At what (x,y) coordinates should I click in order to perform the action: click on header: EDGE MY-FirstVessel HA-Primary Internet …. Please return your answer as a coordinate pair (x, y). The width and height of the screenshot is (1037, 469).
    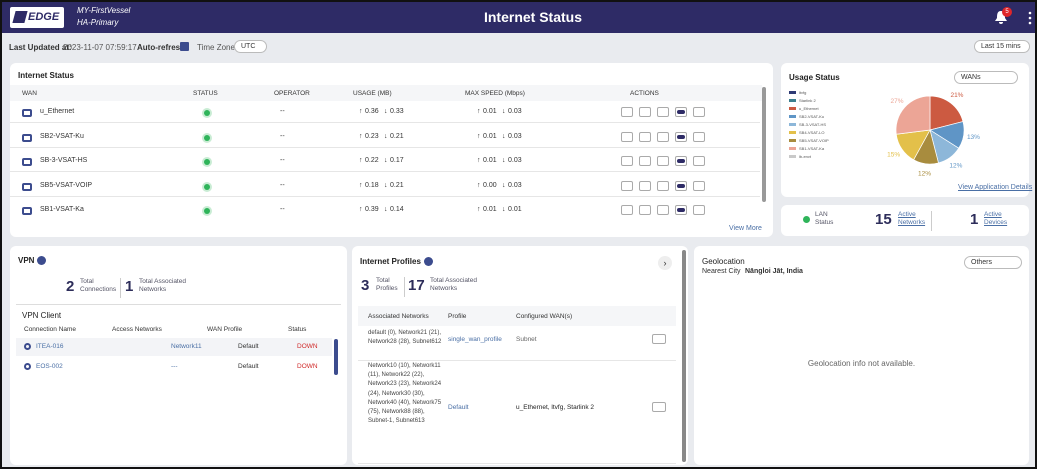
    Looking at the image, I should click on (518, 17).